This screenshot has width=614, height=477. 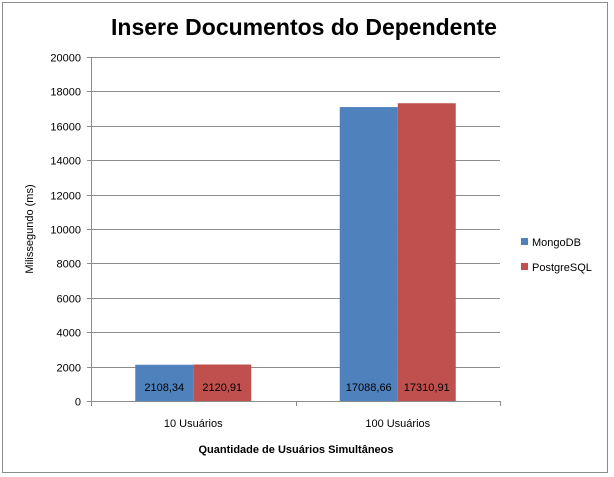 I want to click on y-tick-label: 2000, so click(x=69, y=369).